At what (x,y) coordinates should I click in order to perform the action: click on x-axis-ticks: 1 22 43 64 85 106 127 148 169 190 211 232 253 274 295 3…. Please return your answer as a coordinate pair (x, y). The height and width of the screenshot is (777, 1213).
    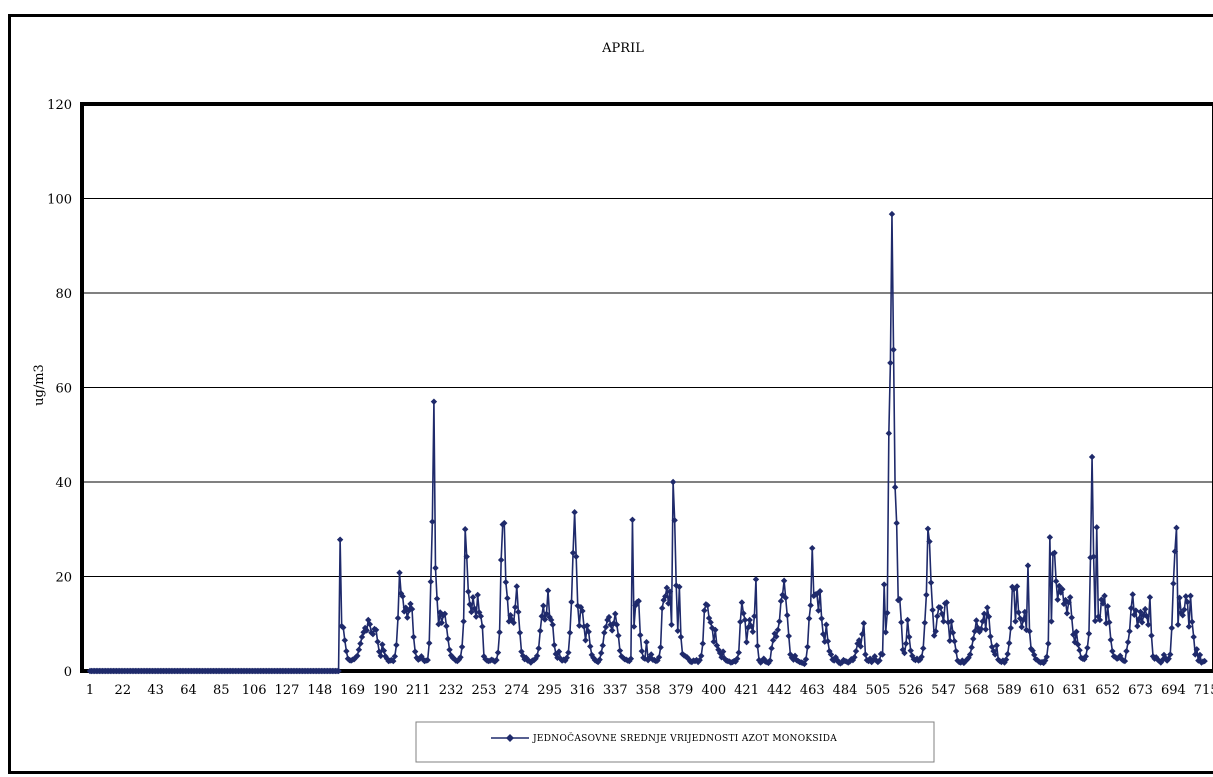
    Looking at the image, I should click on (649, 690).